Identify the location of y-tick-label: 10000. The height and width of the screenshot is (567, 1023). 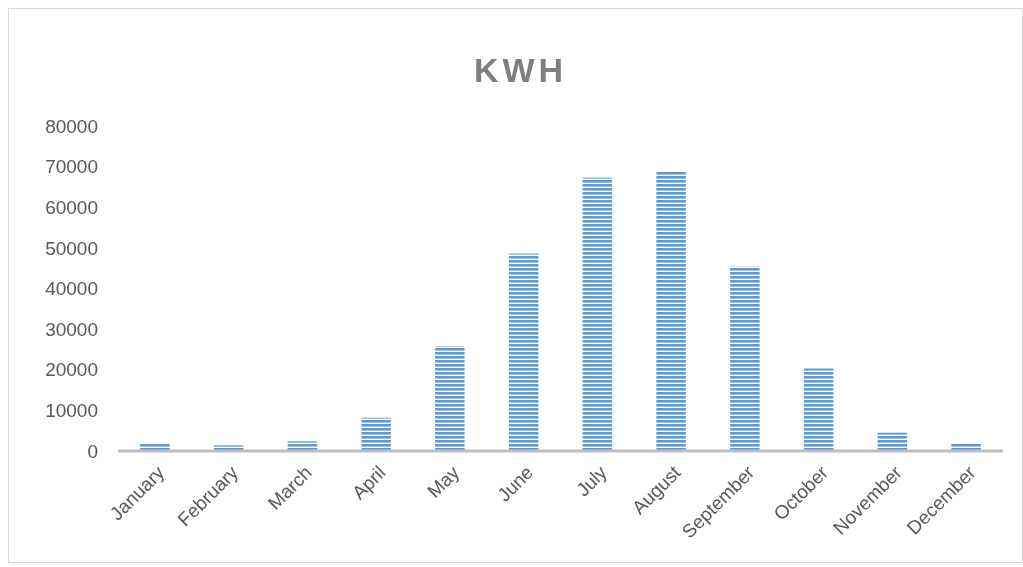
(71, 411).